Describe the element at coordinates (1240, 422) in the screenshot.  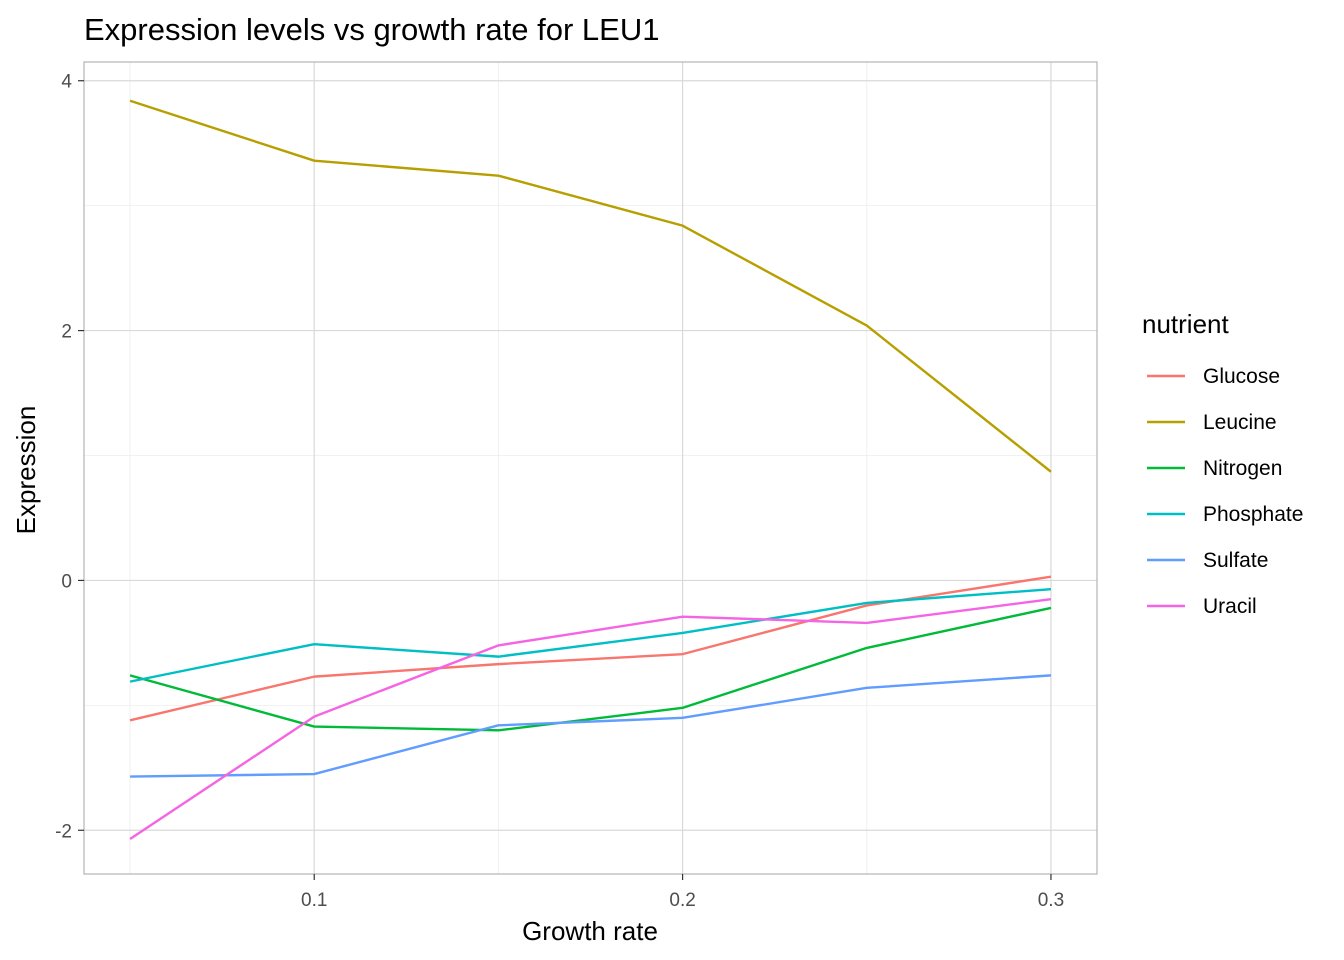
I see `legend-label-leucine: Leucine` at that location.